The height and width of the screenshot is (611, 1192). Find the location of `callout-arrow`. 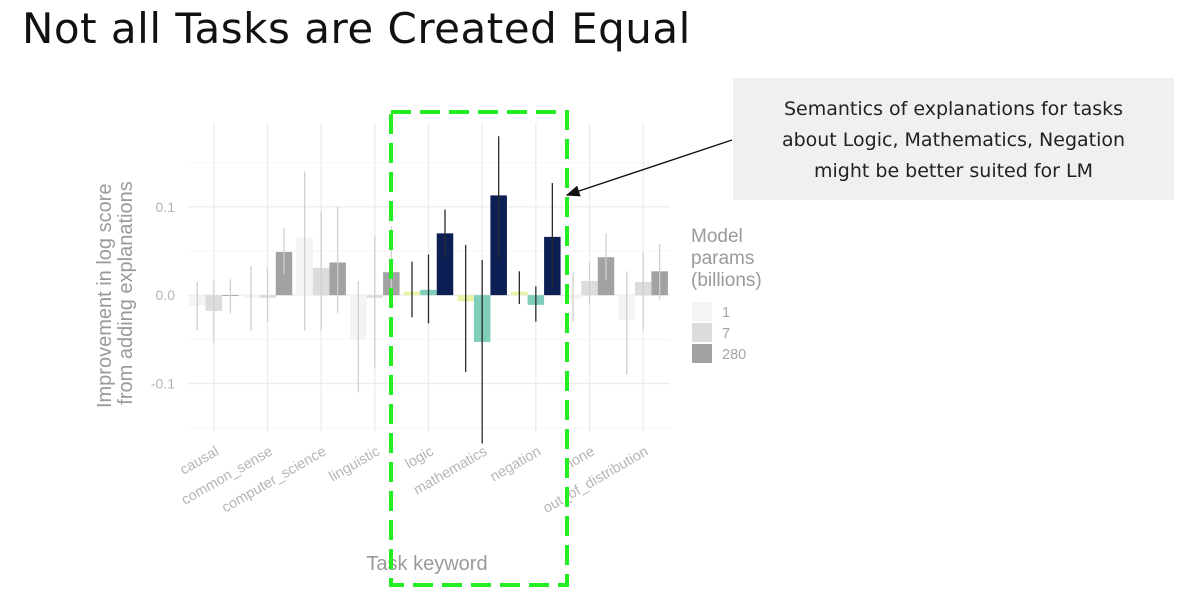

callout-arrow is located at coordinates (649, 168).